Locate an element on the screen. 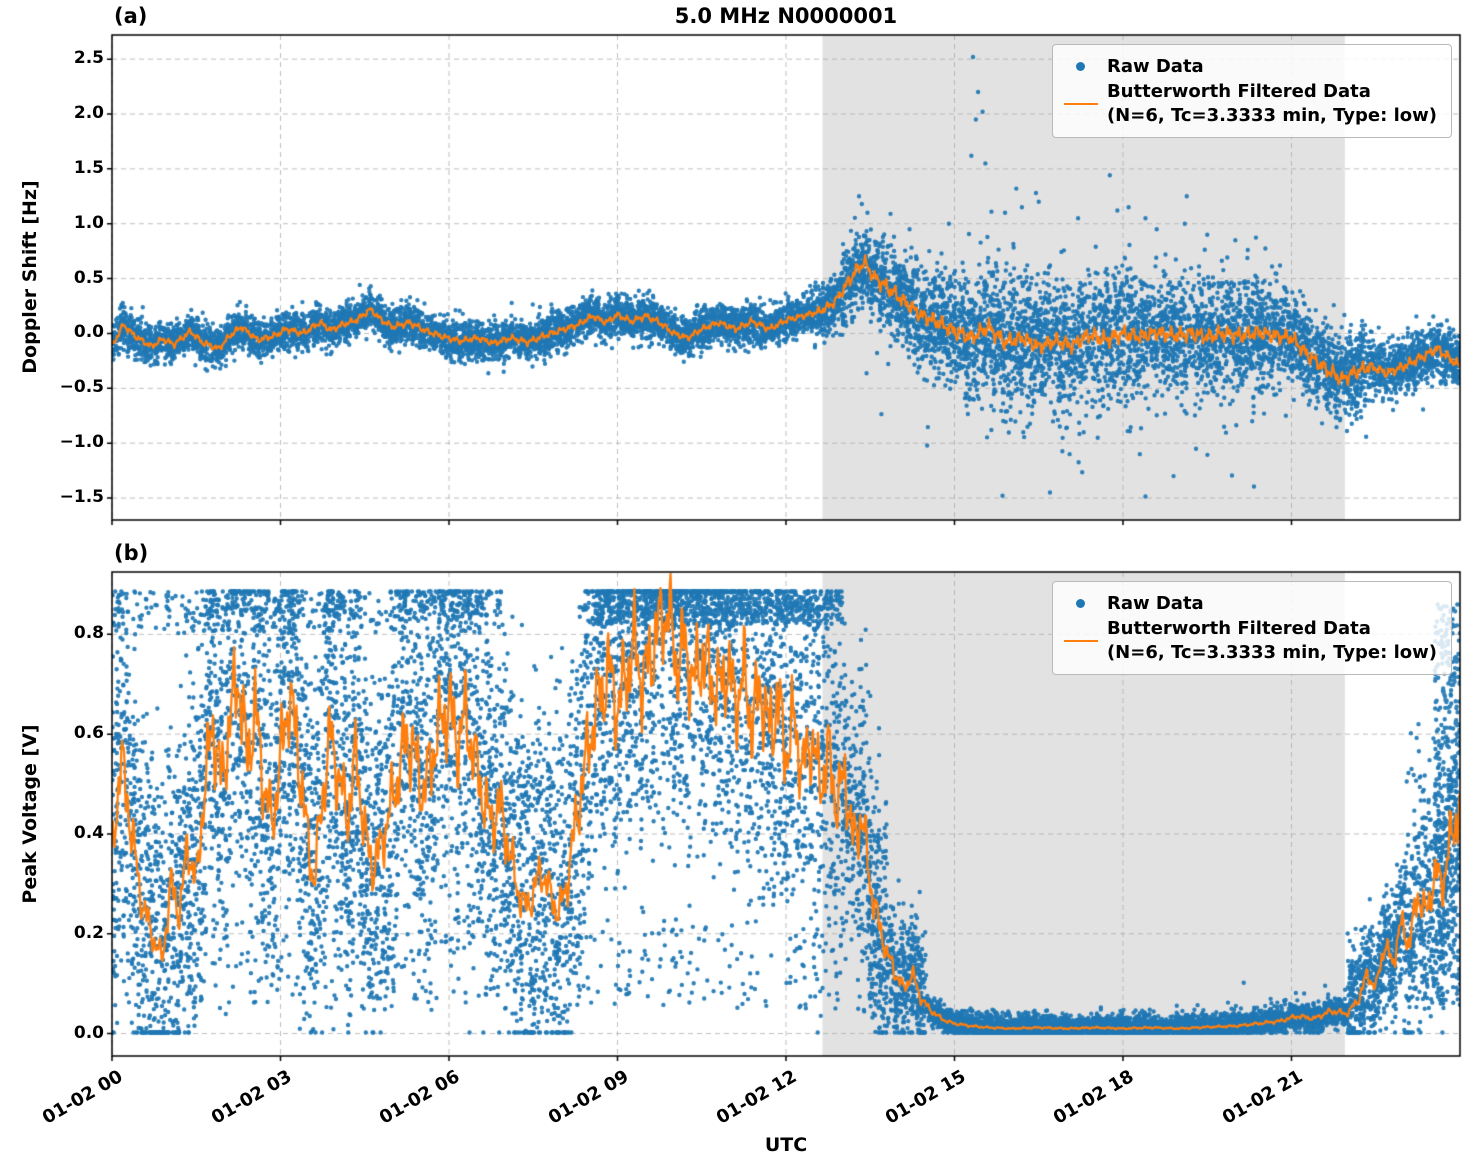  y-tick-label: 0.8 is located at coordinates (88, 633).